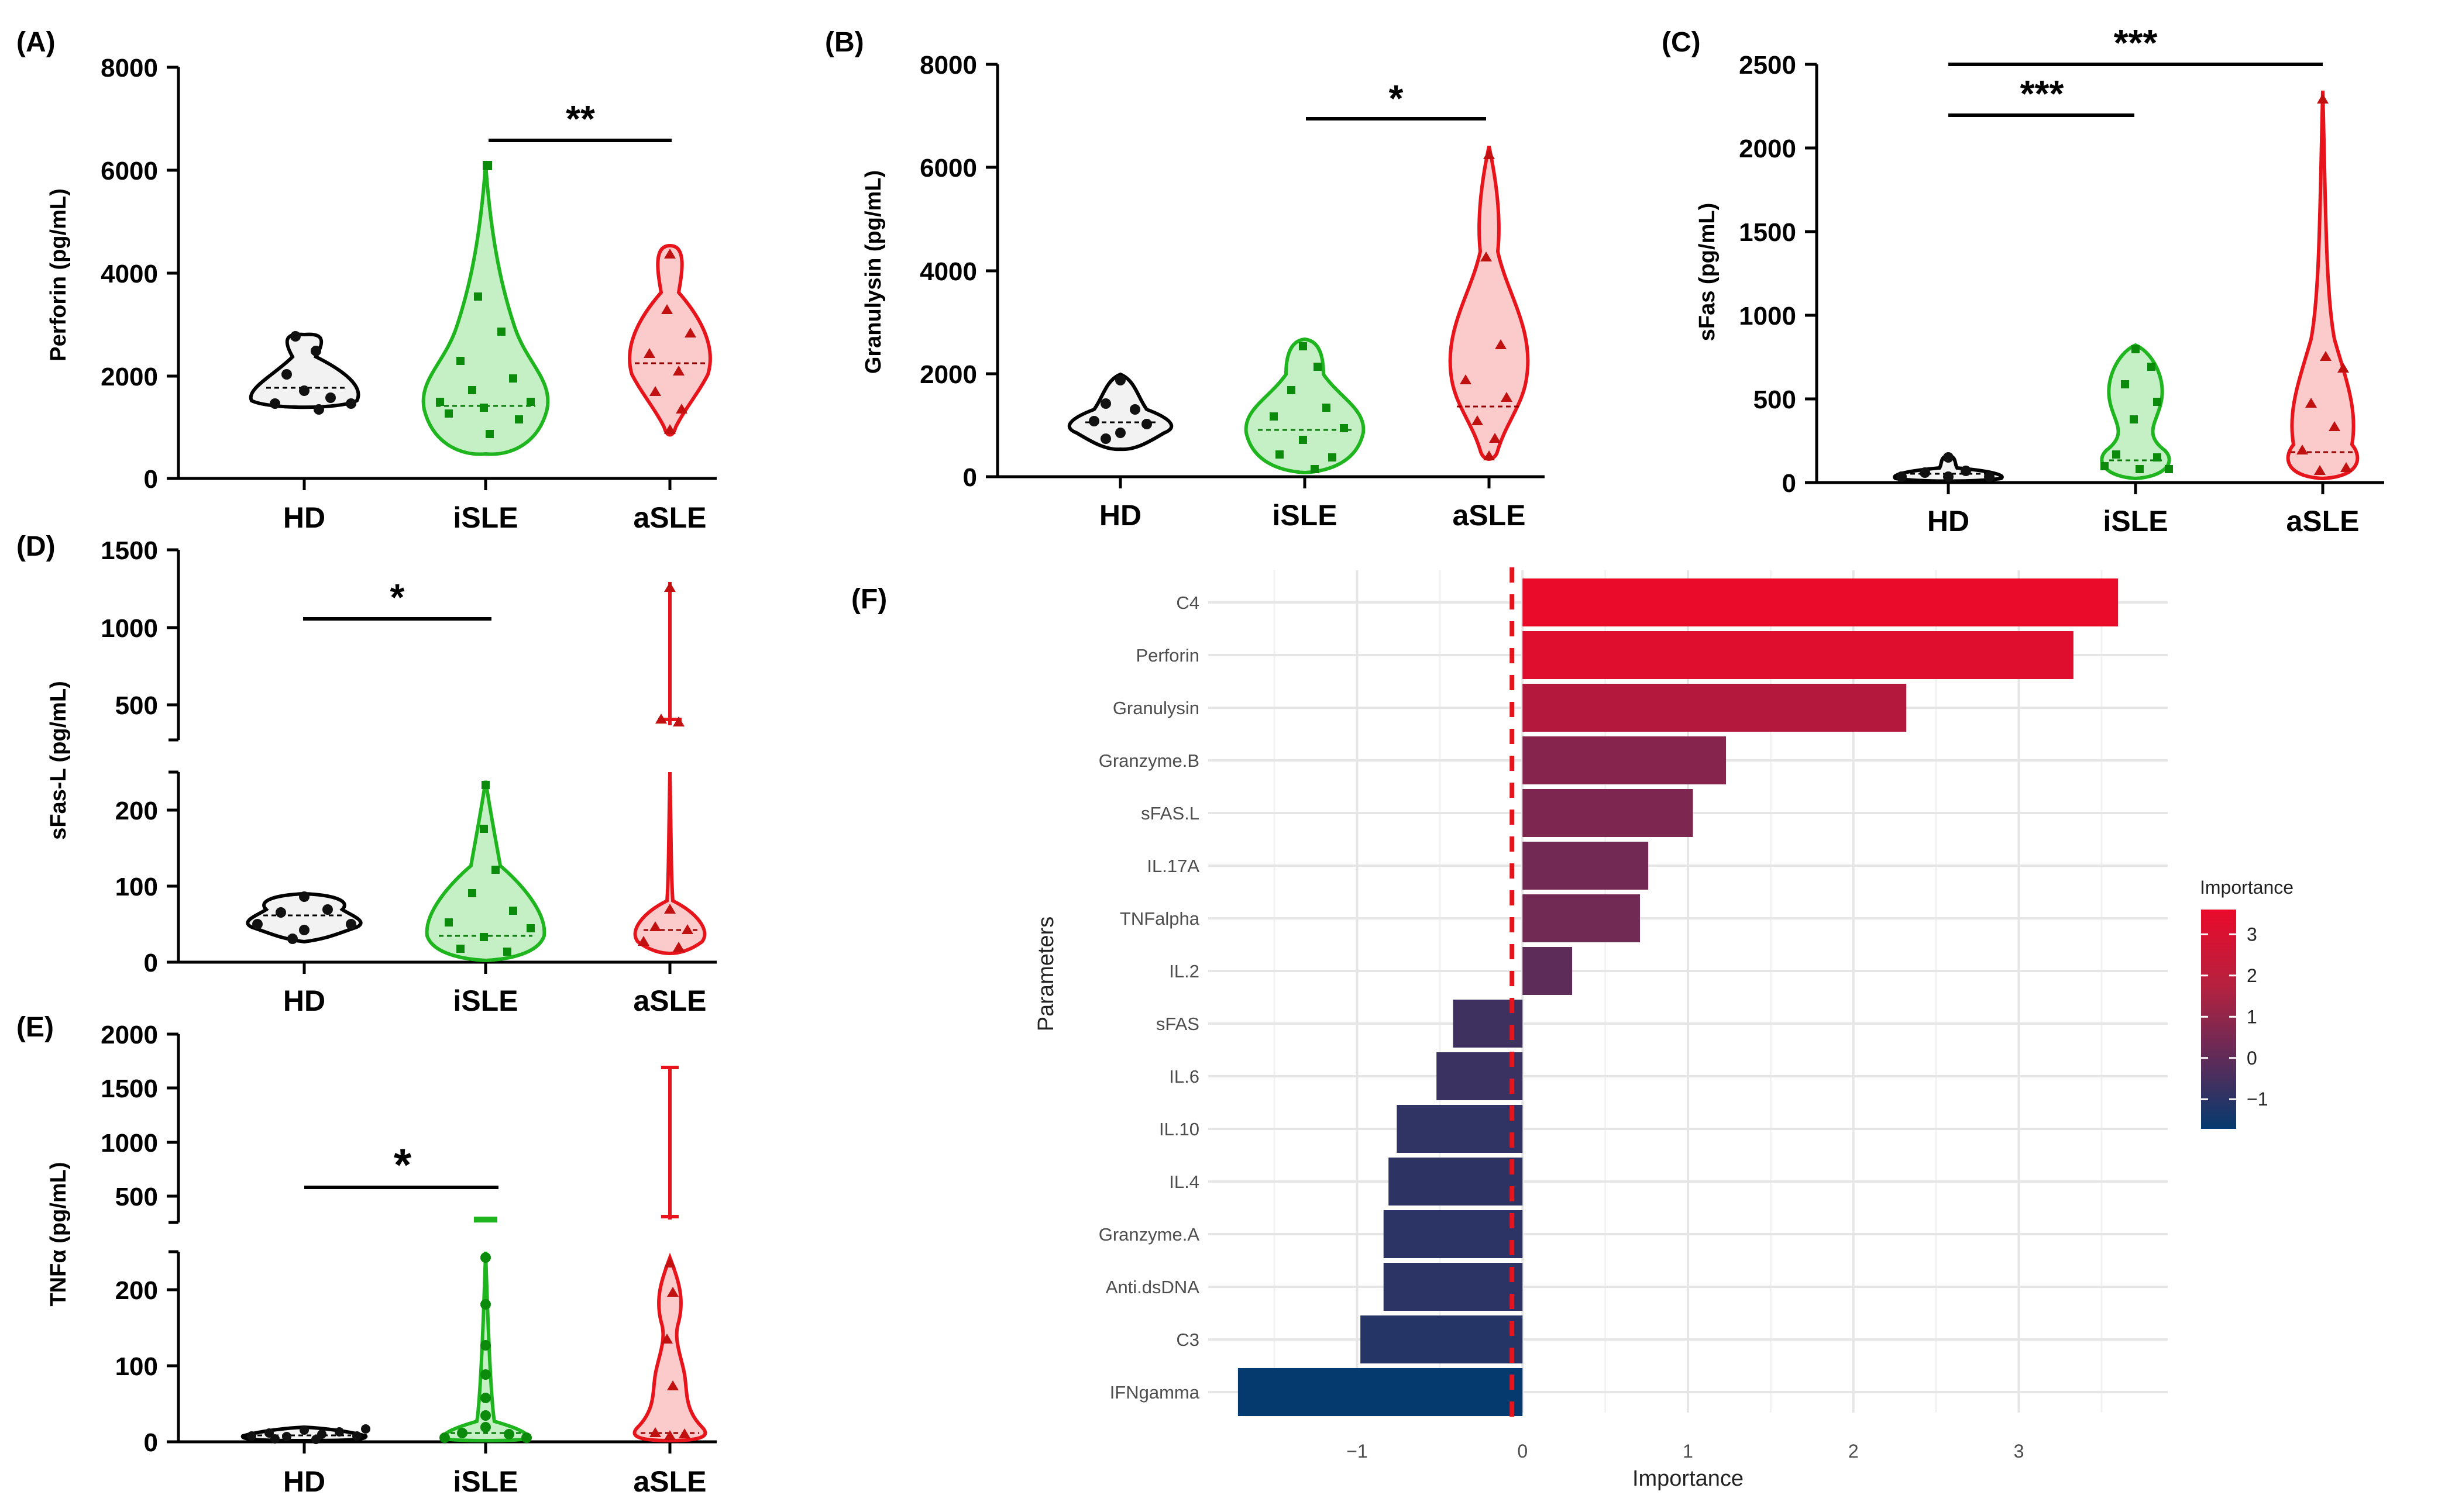  Describe the element at coordinates (1453, 1234) in the screenshot. I see `bar-granzyme-a` at that location.